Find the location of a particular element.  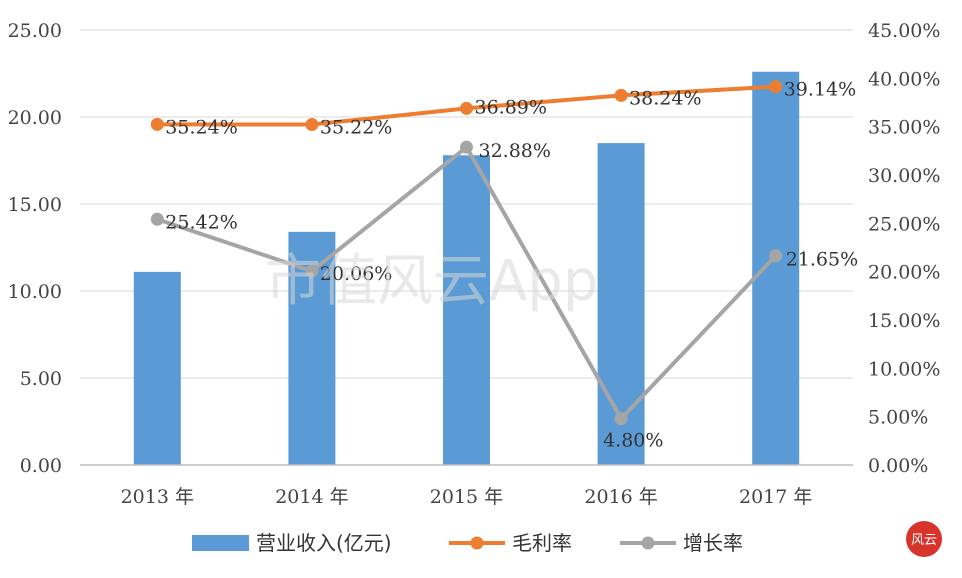

x-tick-label: 2014 年 is located at coordinates (311, 497).